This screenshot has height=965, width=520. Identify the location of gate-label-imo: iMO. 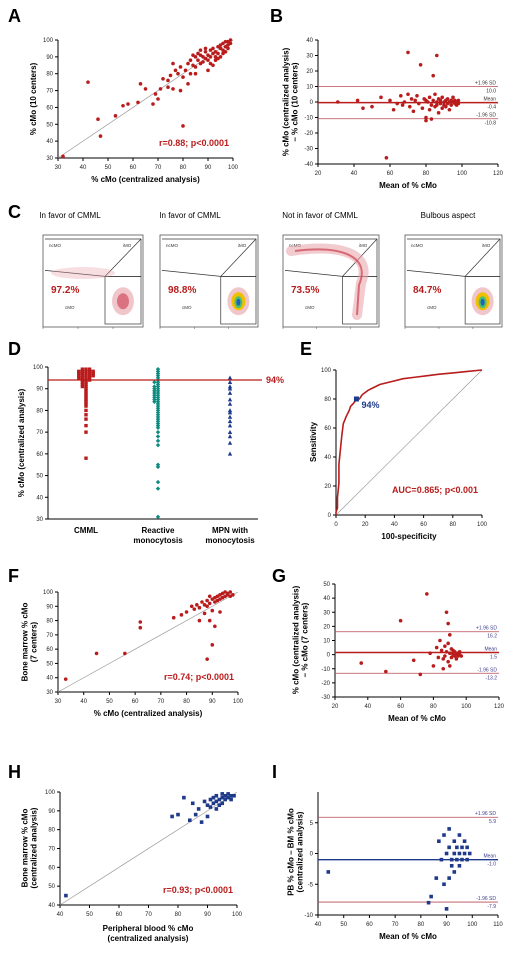
(242, 245).